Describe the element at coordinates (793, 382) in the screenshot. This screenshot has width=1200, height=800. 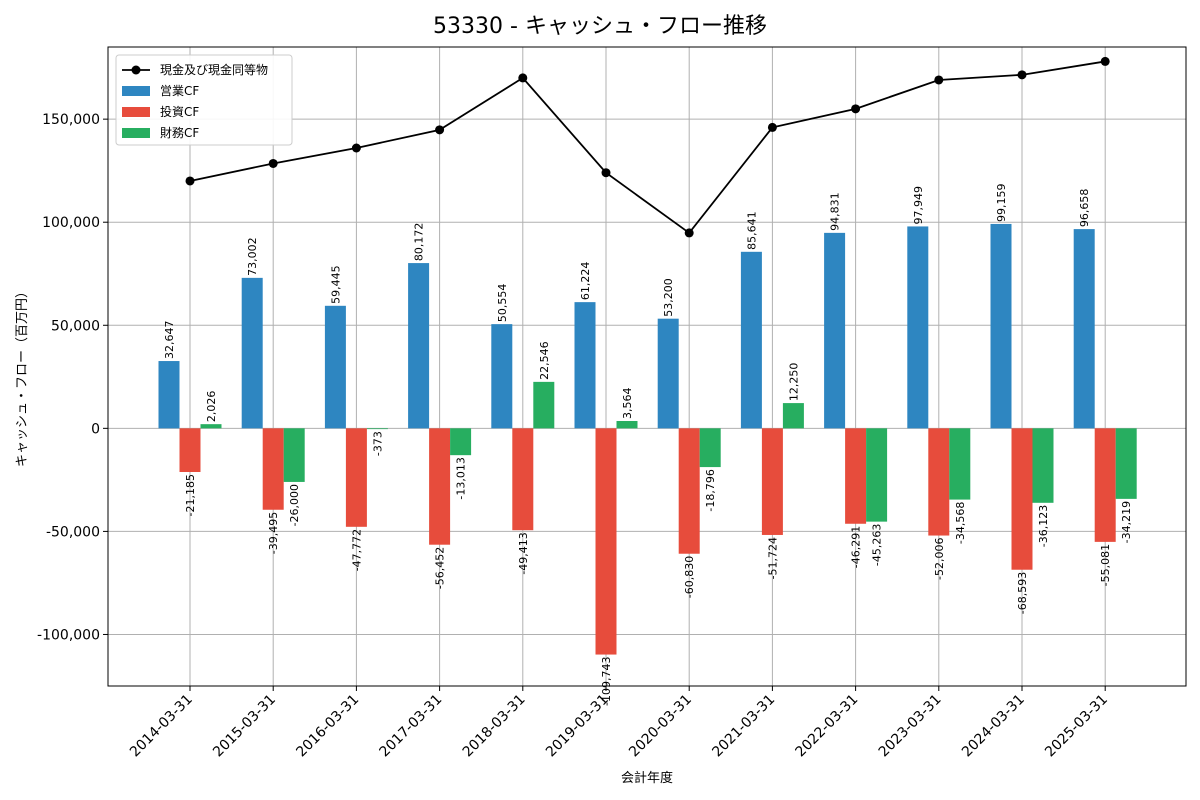
I see `bar-label-財務CF-2021-03-31: 12,250` at that location.